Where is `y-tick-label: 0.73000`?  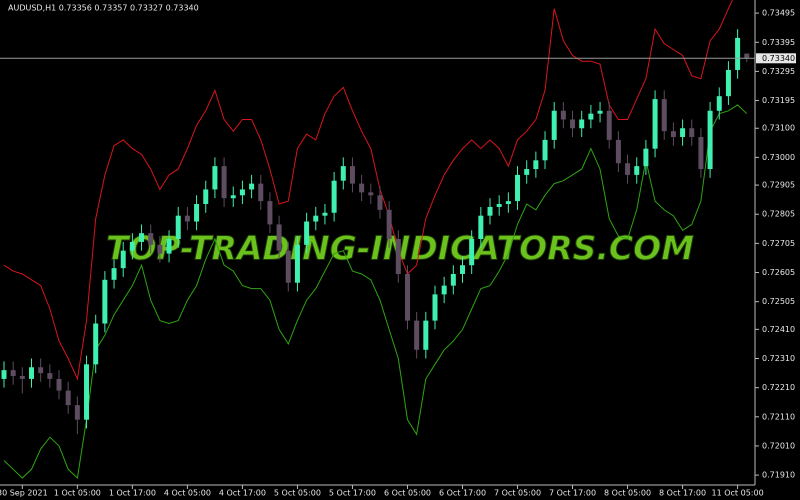 y-tick-label: 0.73000 is located at coordinates (778, 157).